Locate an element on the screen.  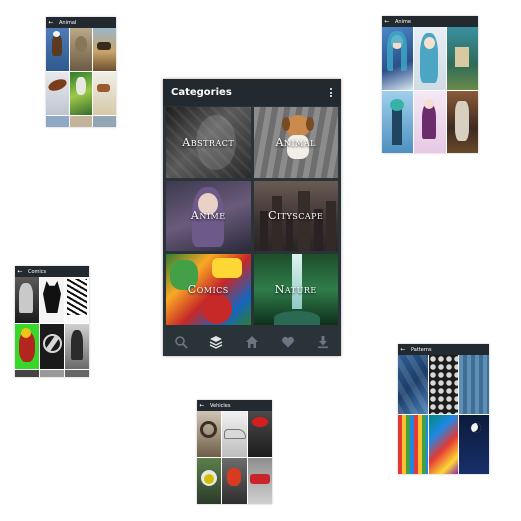
category-label: Animal is located at coordinates (295, 142).